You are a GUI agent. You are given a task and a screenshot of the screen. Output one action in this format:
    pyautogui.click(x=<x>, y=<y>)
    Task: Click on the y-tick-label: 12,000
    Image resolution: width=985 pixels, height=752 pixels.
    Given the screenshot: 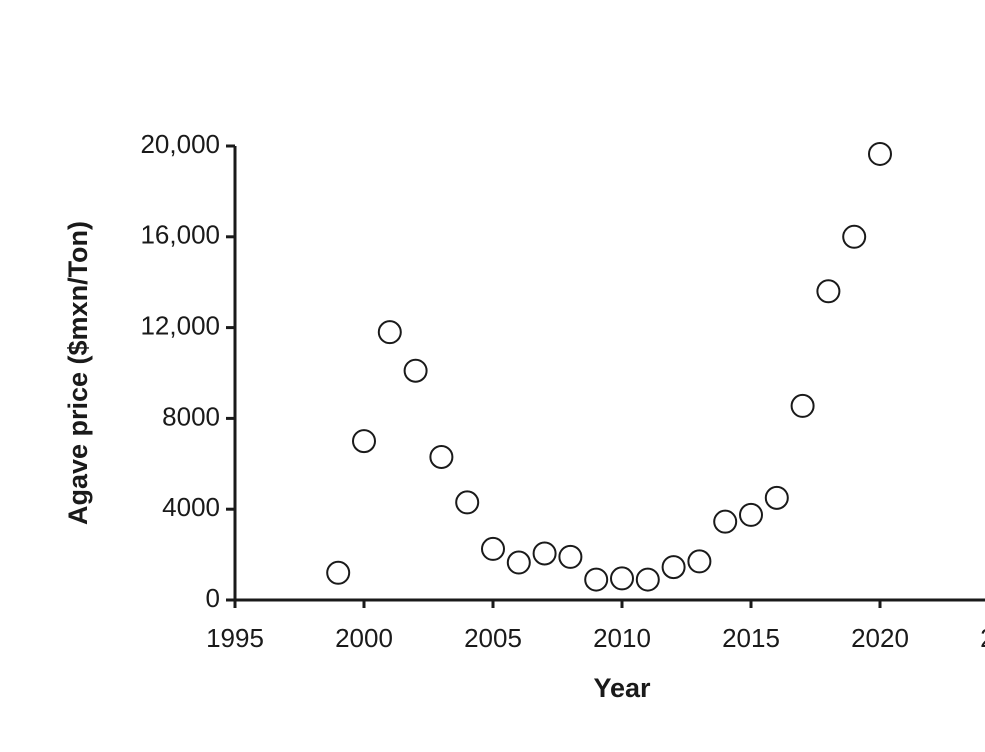 What is the action you would take?
    pyautogui.click(x=180, y=325)
    